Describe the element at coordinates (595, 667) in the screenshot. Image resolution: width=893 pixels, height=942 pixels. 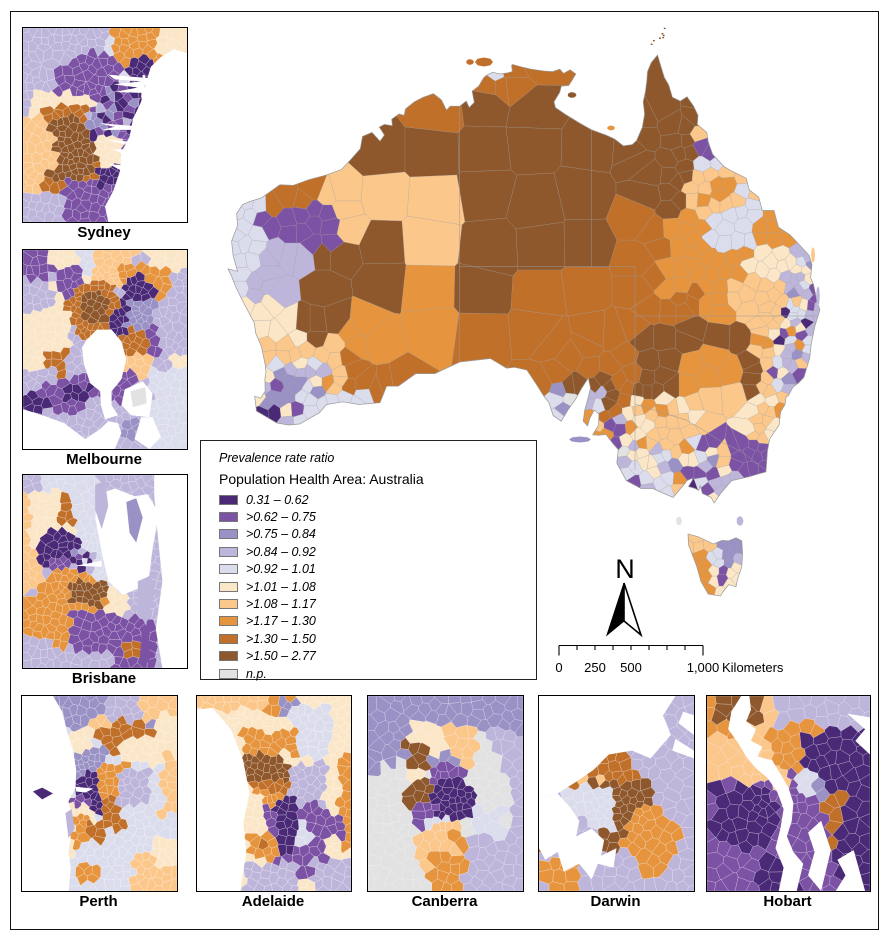
I see `svg-text: 250` at that location.